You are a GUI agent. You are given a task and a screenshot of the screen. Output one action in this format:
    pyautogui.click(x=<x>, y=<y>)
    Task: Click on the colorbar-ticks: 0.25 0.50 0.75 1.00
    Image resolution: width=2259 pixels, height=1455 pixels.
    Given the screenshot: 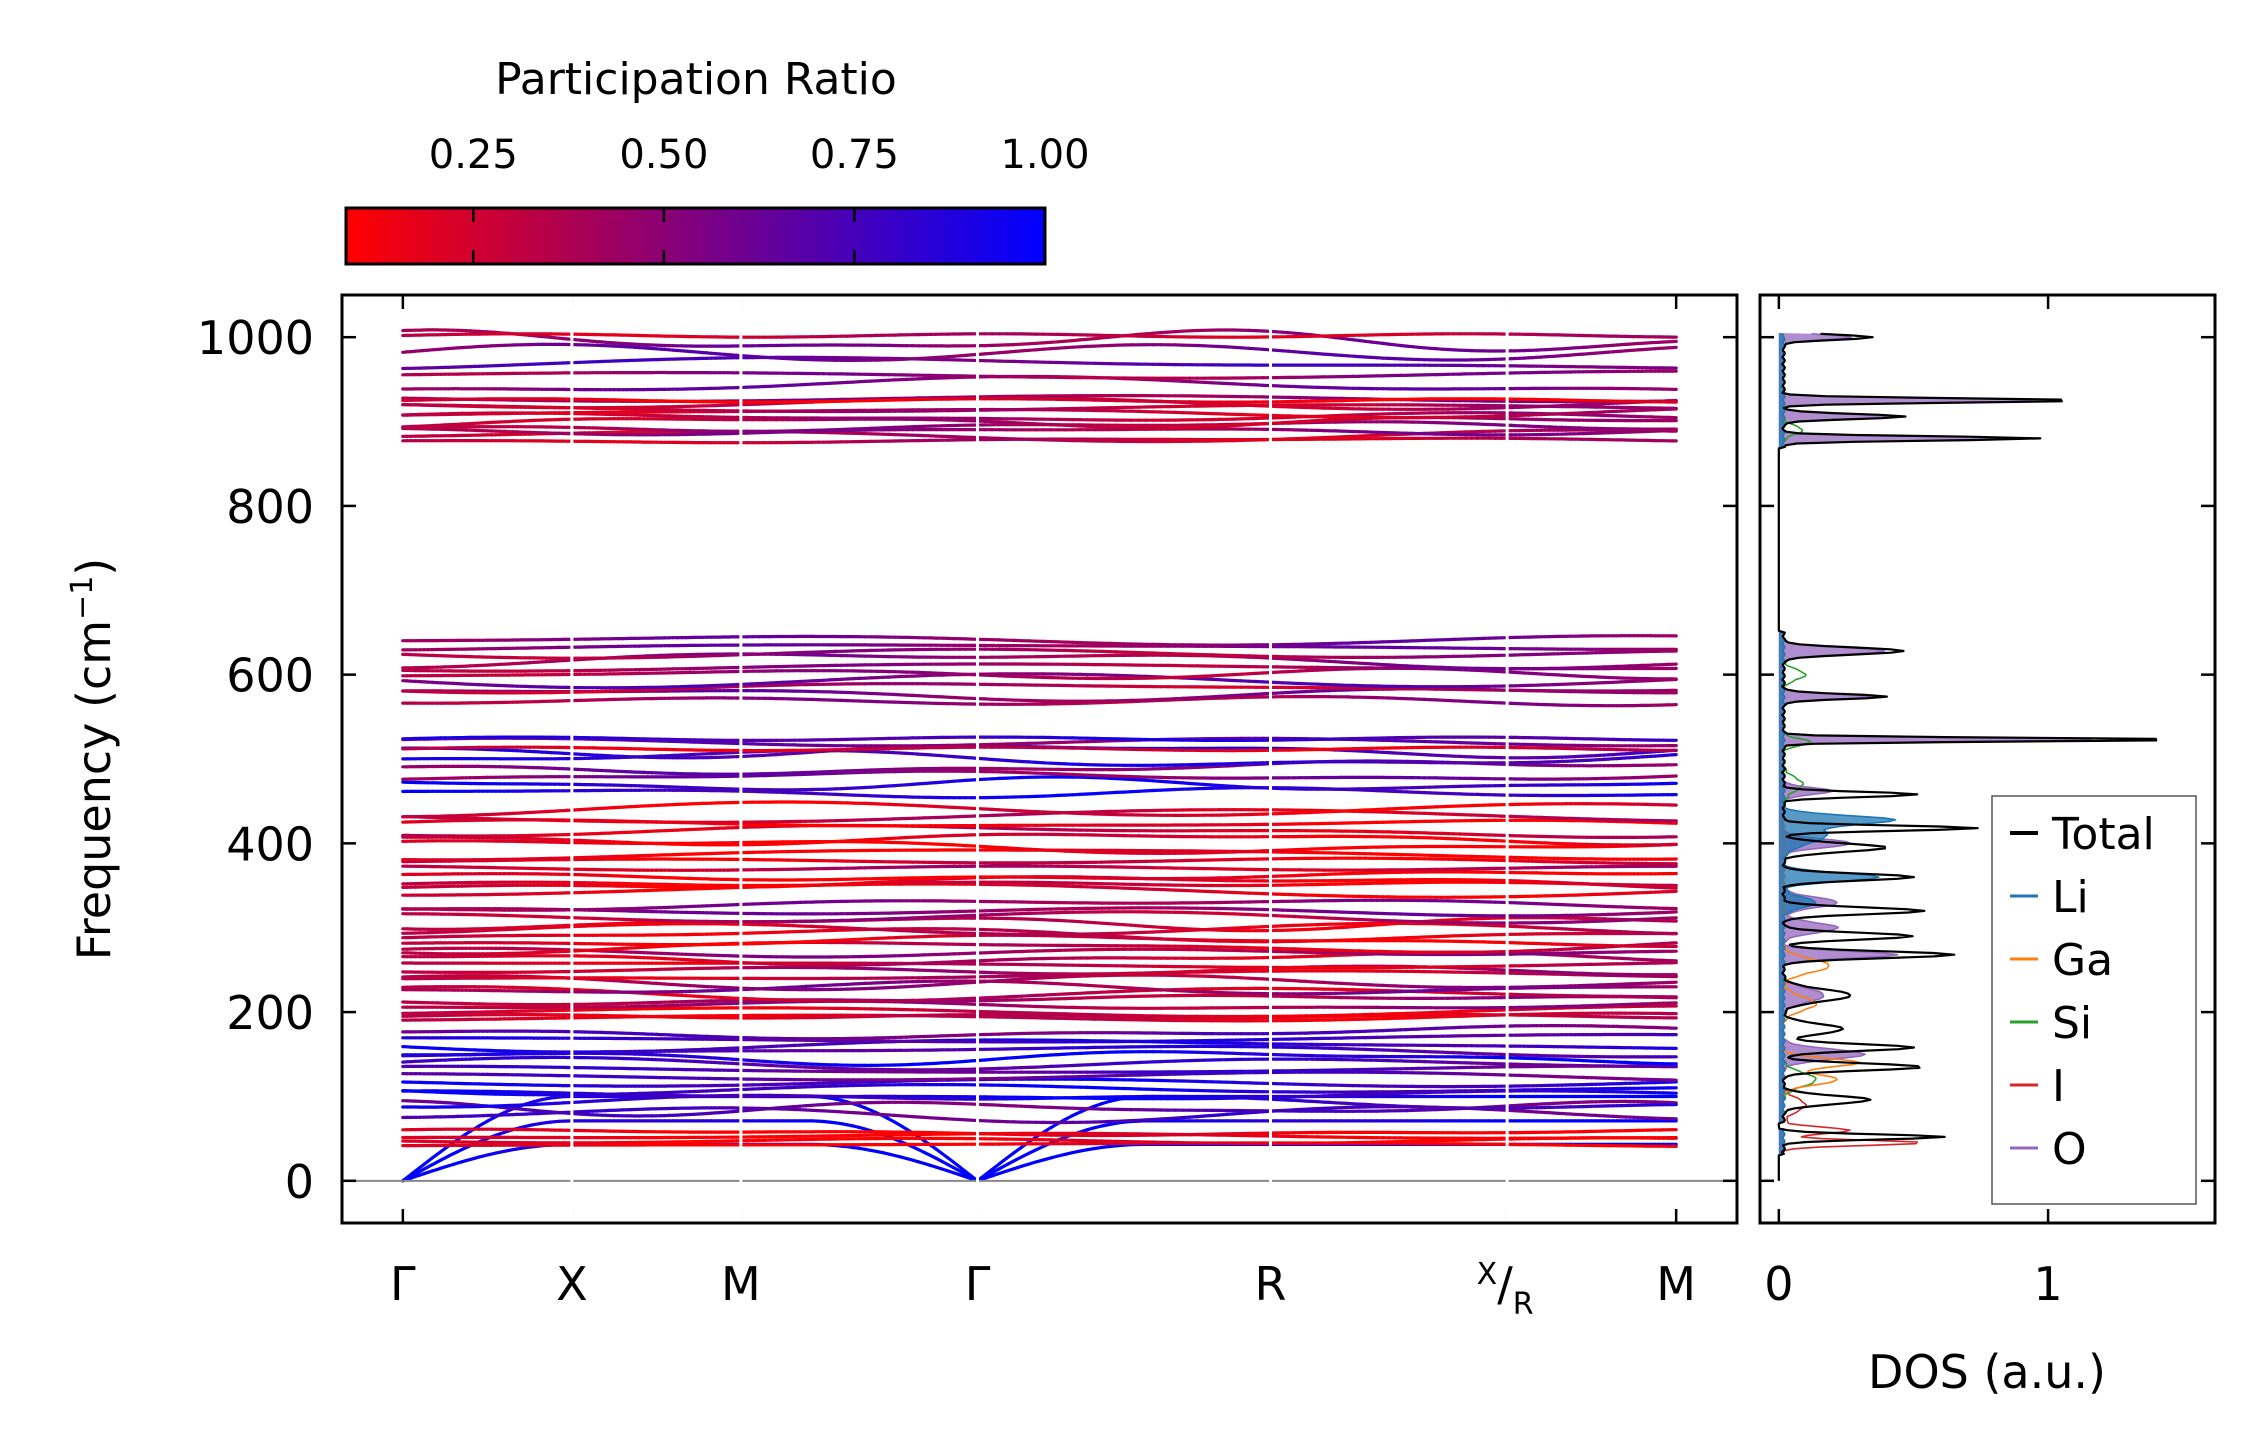 What is the action you would take?
    pyautogui.click(x=759, y=198)
    